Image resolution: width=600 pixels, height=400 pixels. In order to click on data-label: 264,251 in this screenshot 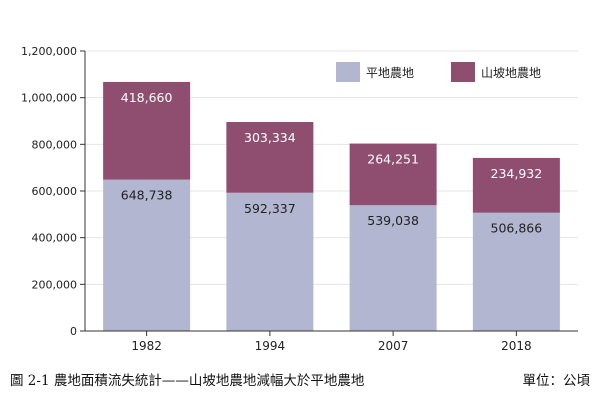, I will do `click(393, 159)`.